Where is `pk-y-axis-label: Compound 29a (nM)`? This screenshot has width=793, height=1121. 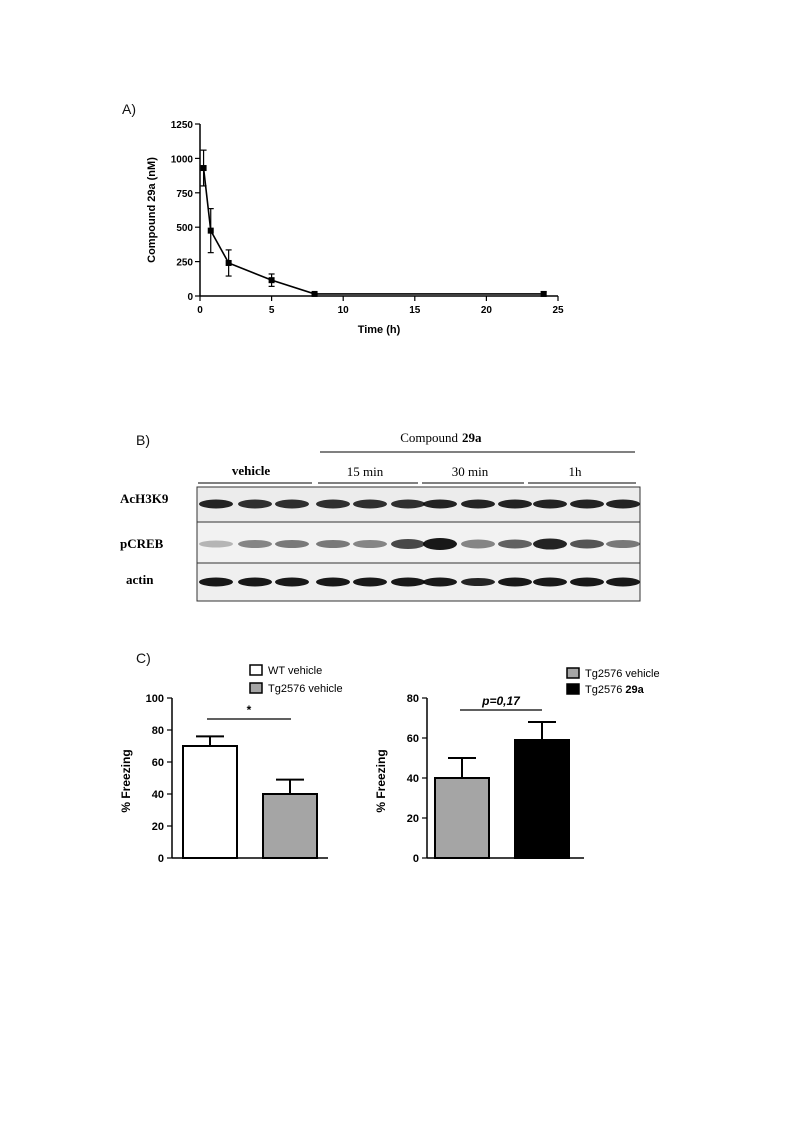 pk-y-axis-label: Compound 29a (nM) is located at coordinates (152, 210).